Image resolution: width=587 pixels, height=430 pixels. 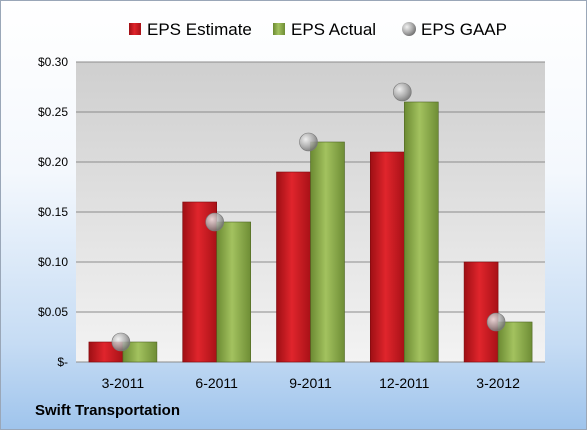 I want to click on x-tick-label: 3-2012, so click(x=498, y=383).